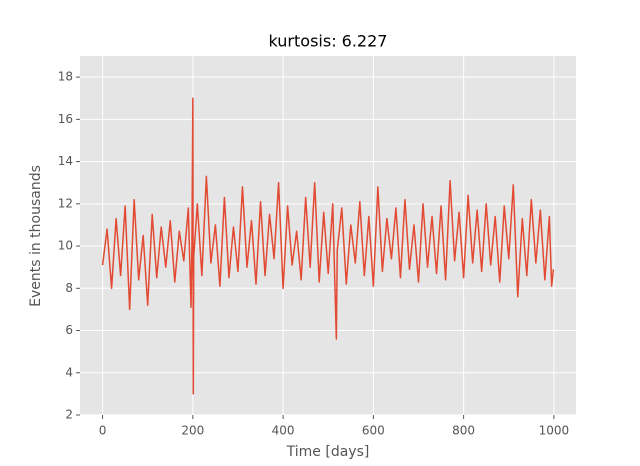  I want to click on x-tick-label: 400, so click(283, 431).